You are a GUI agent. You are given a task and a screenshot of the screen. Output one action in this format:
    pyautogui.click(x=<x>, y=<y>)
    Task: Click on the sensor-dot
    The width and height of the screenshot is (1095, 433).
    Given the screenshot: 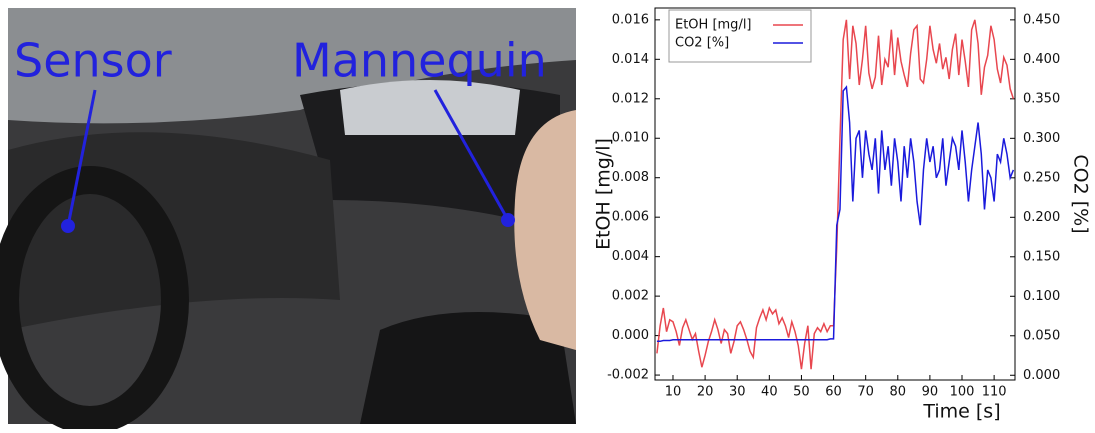 What is the action you would take?
    pyautogui.click(x=68, y=226)
    